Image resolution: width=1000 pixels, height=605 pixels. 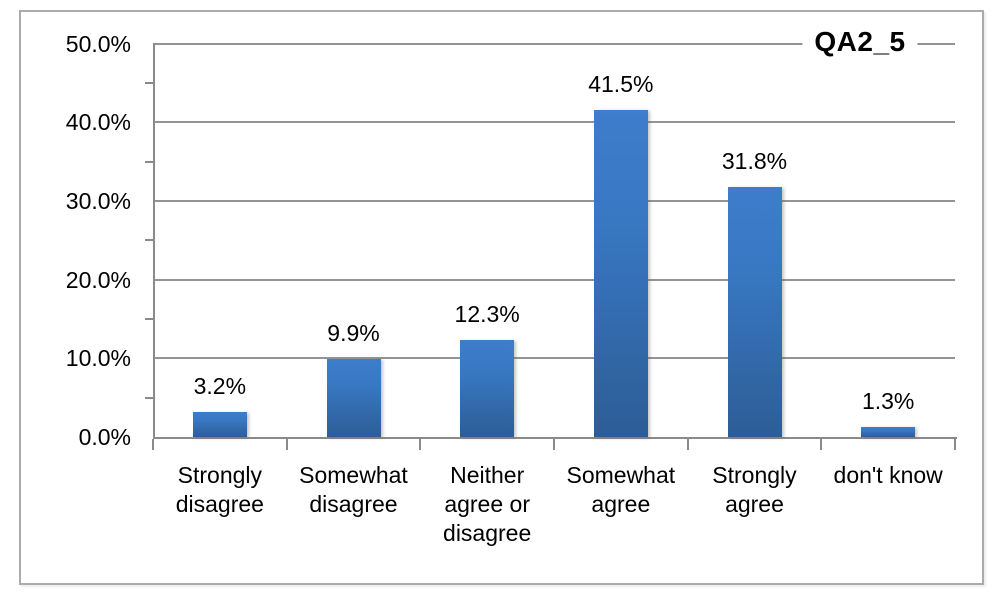 What do you see at coordinates (98, 43) in the screenshot?
I see `y-axis-tick-label: 50.0%` at bounding box center [98, 43].